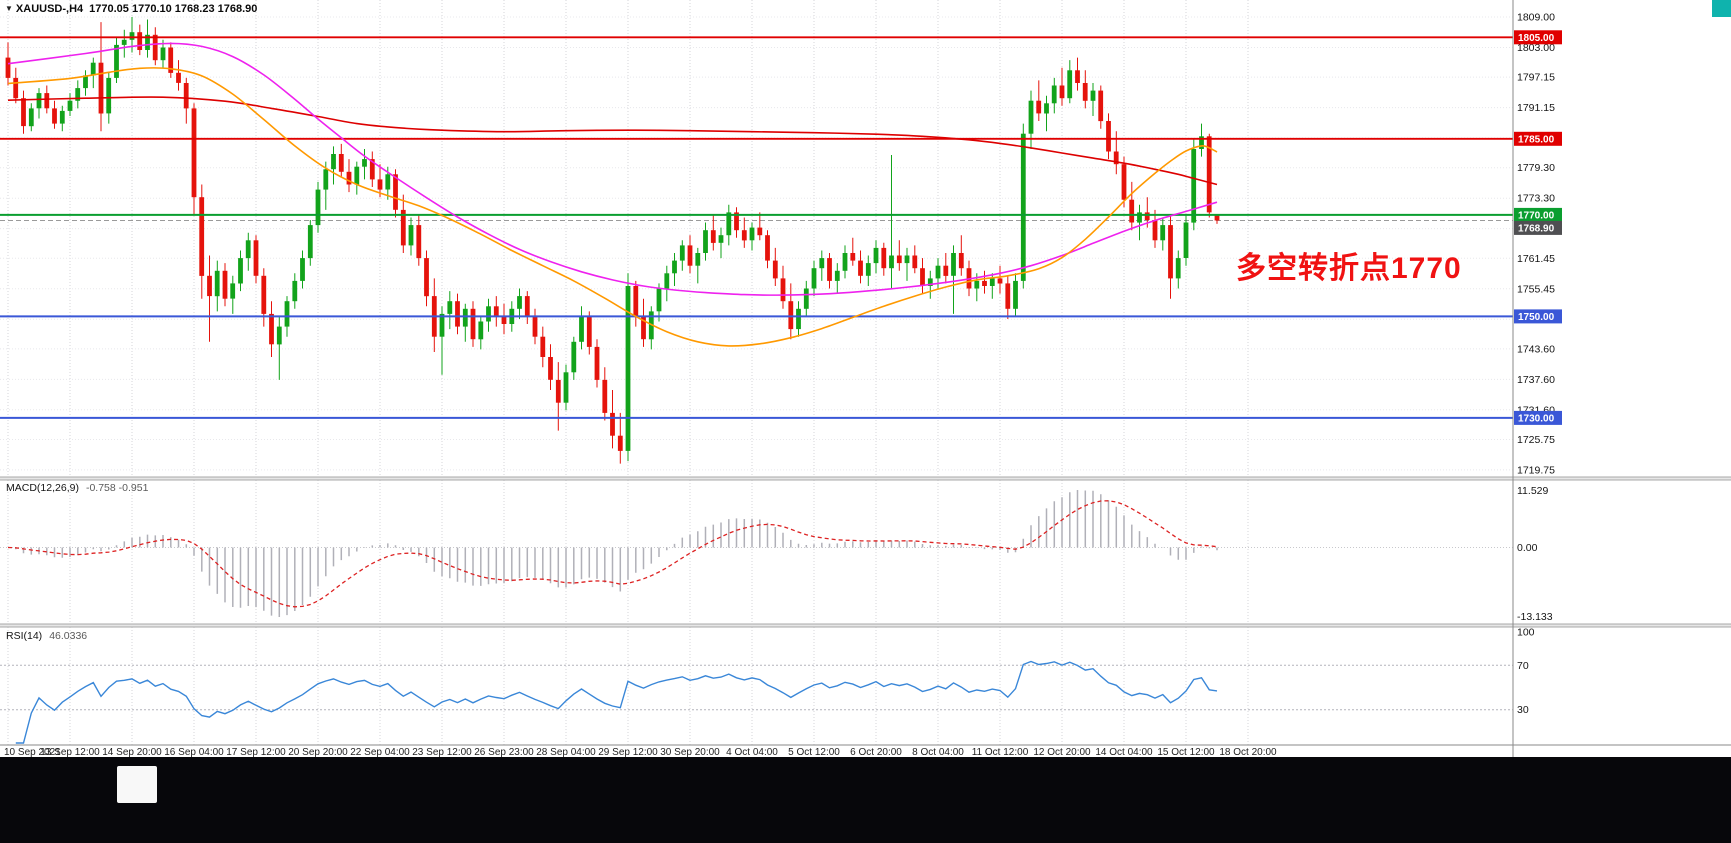  Describe the element at coordinates (49, 9) in the screenshot. I see `chart-symbol-label: XAUUSD-,H4` at that location.